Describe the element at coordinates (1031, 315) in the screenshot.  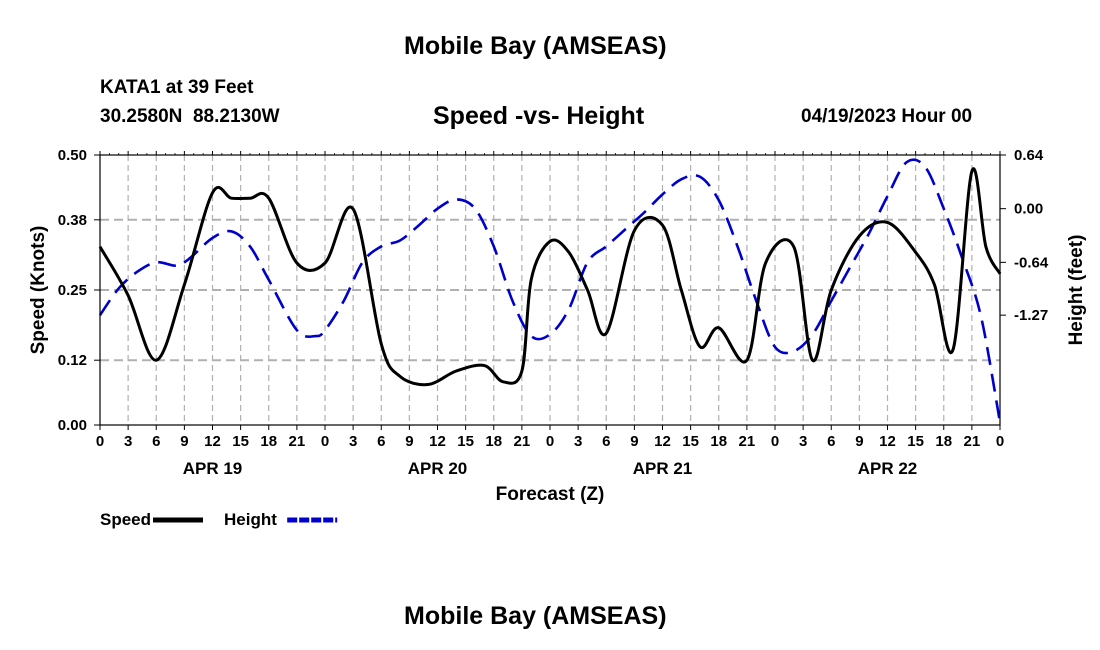
I see `y2-tick-label: -1.27` at that location.